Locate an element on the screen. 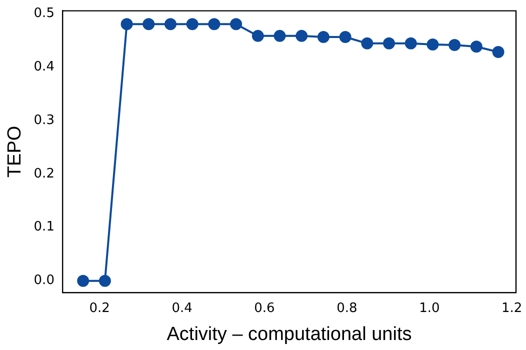  x-tick-label: 0.8 is located at coordinates (347, 308).